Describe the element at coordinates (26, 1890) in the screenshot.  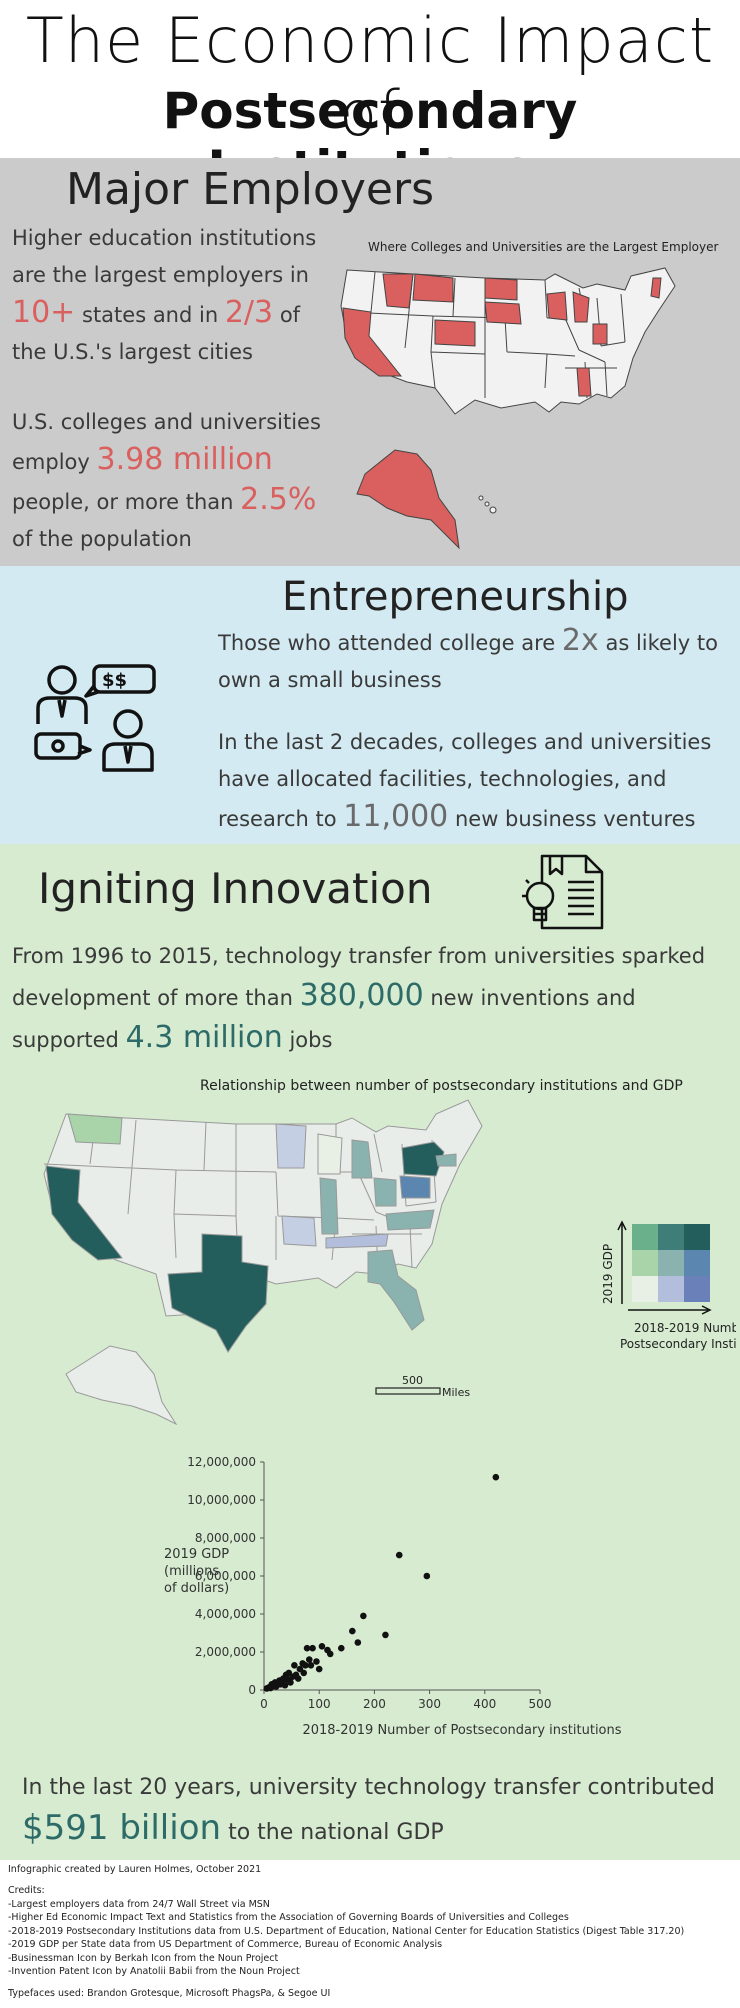
I see `credit-line: Credits:` at that location.